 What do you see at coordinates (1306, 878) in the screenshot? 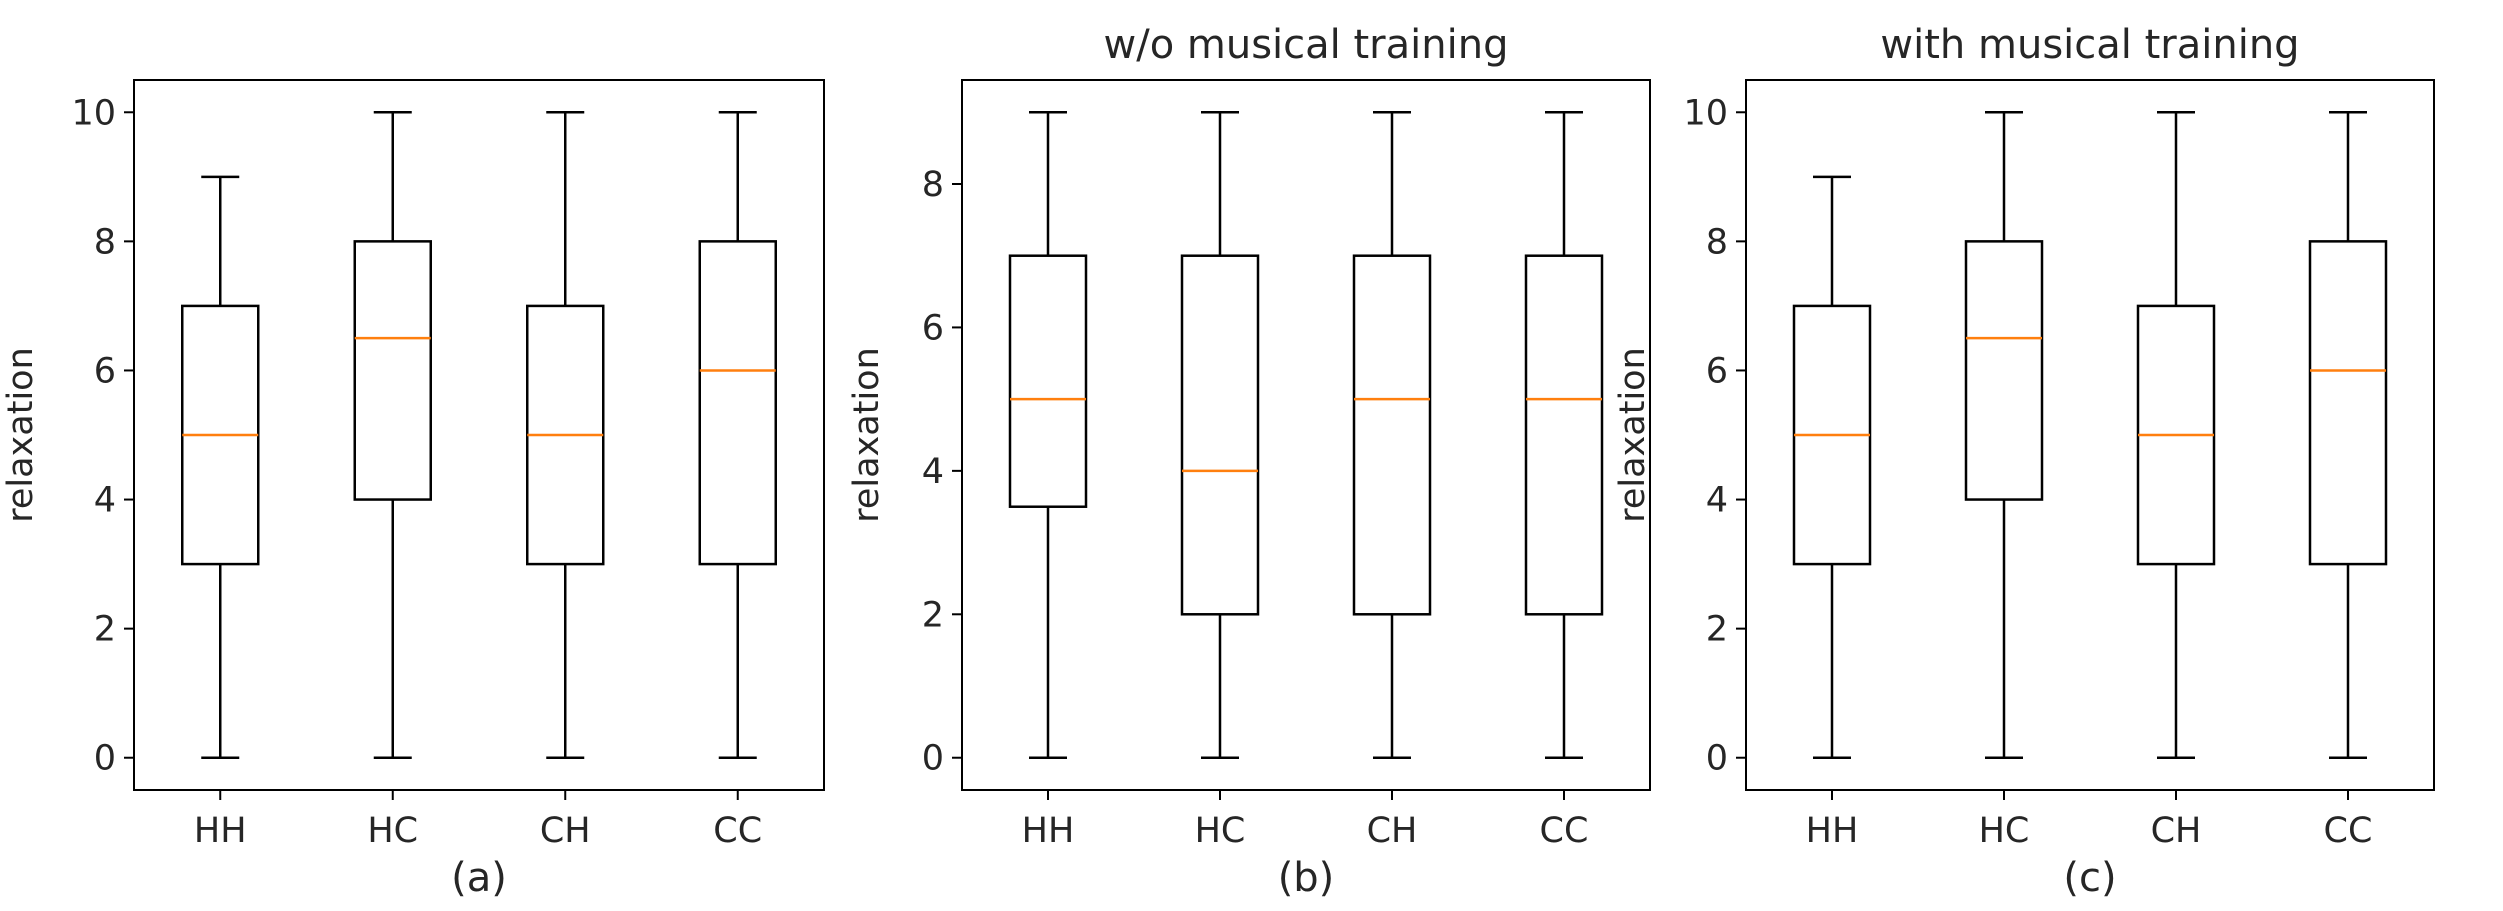
I see `panel-caption: (b)` at bounding box center [1306, 878].